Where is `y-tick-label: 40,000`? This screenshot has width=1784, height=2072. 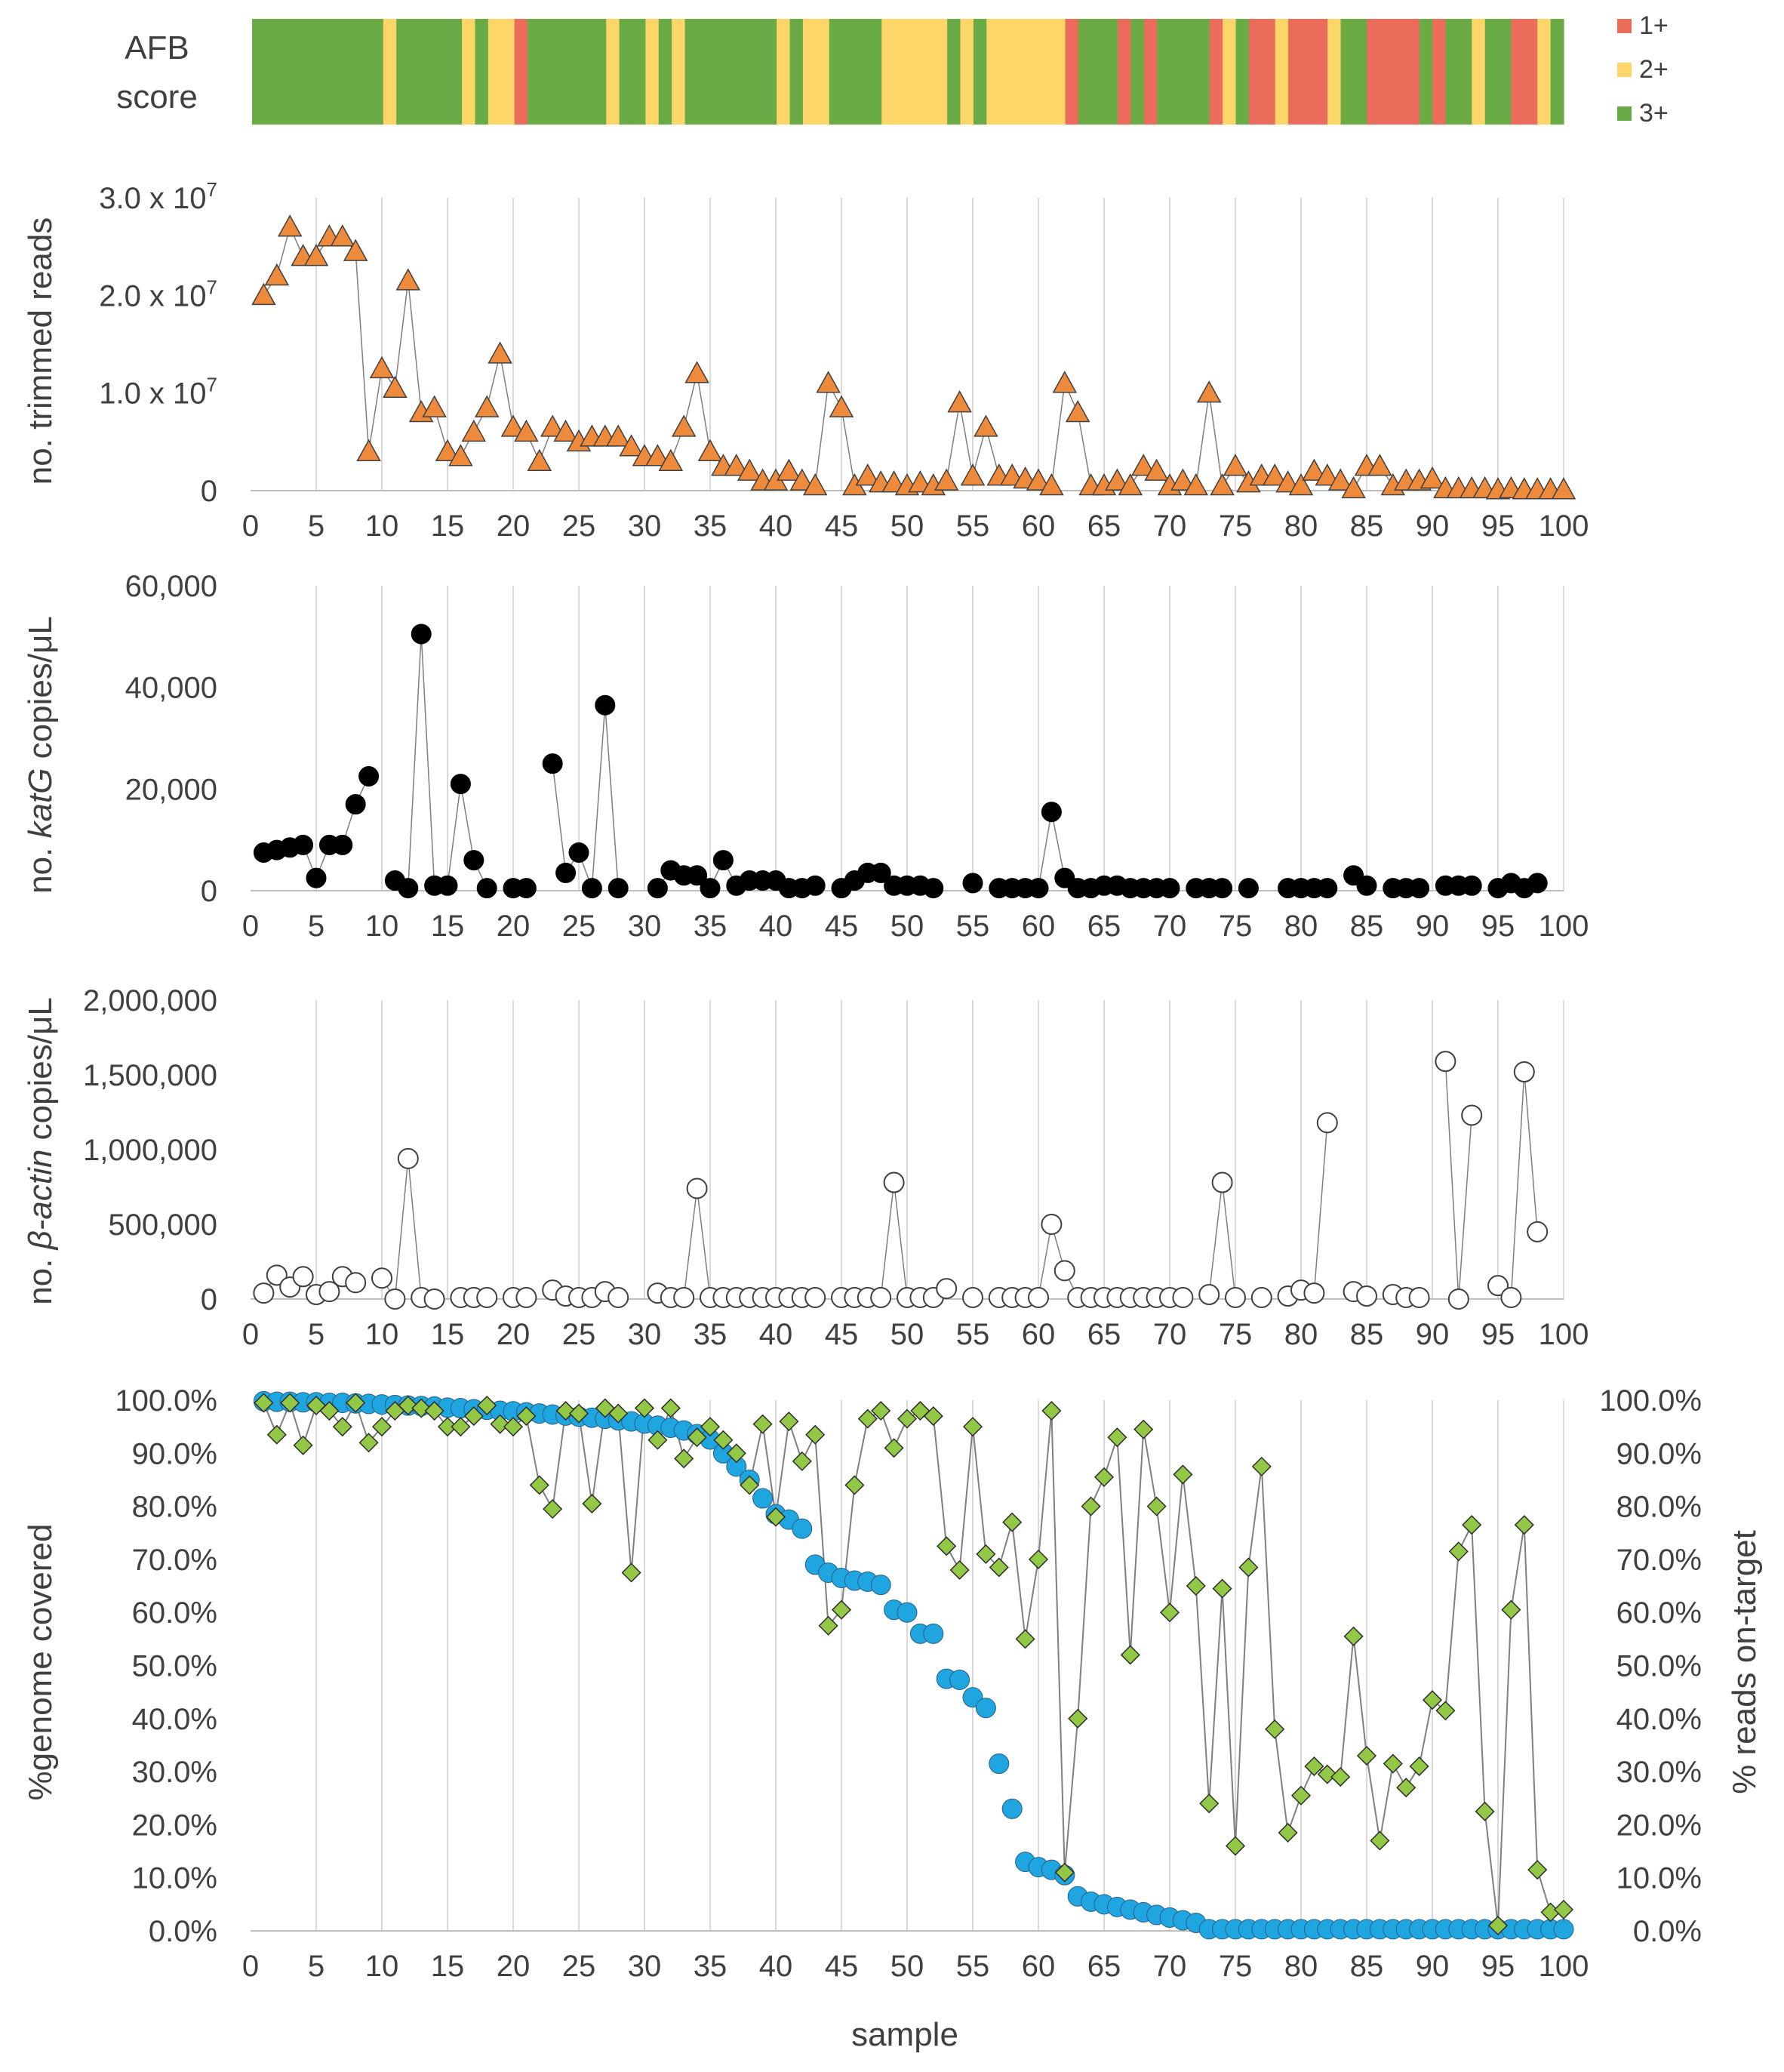
y-tick-label: 40,000 is located at coordinates (171, 688).